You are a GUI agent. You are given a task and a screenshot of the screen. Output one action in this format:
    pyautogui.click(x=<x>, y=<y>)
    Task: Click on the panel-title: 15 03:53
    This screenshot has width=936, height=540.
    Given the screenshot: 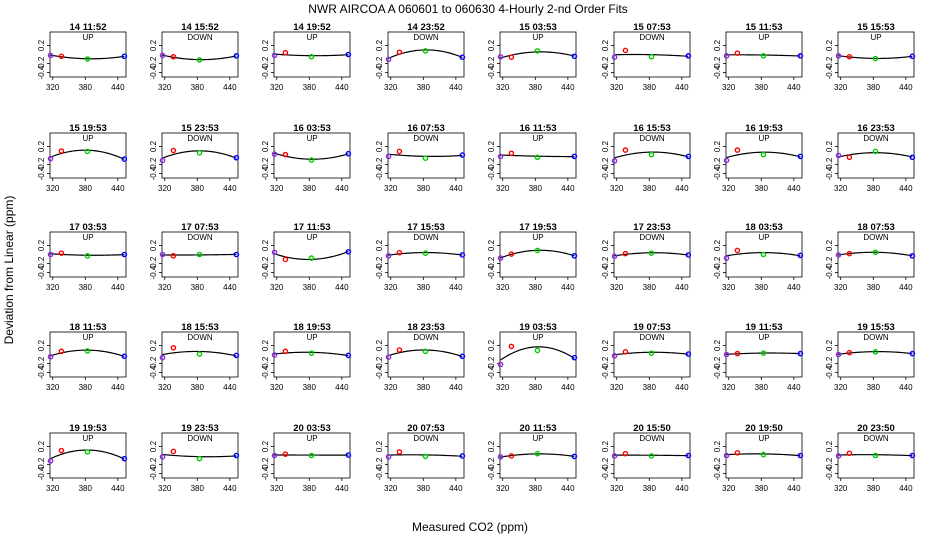 What is the action you would take?
    pyautogui.click(x=538, y=27)
    